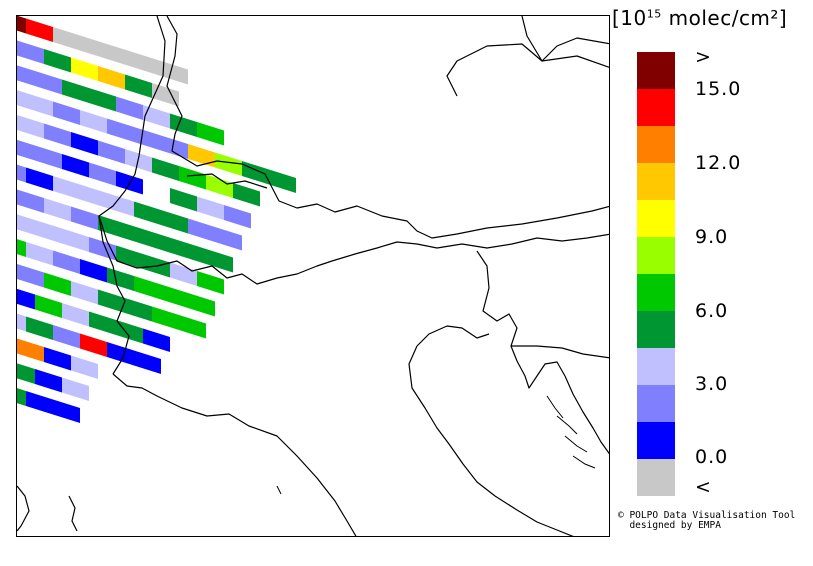 This screenshot has width=813, height=566. What do you see at coordinates (491, 440) in the screenshot?
I see `adriatic-italian-coast` at bounding box center [491, 440].